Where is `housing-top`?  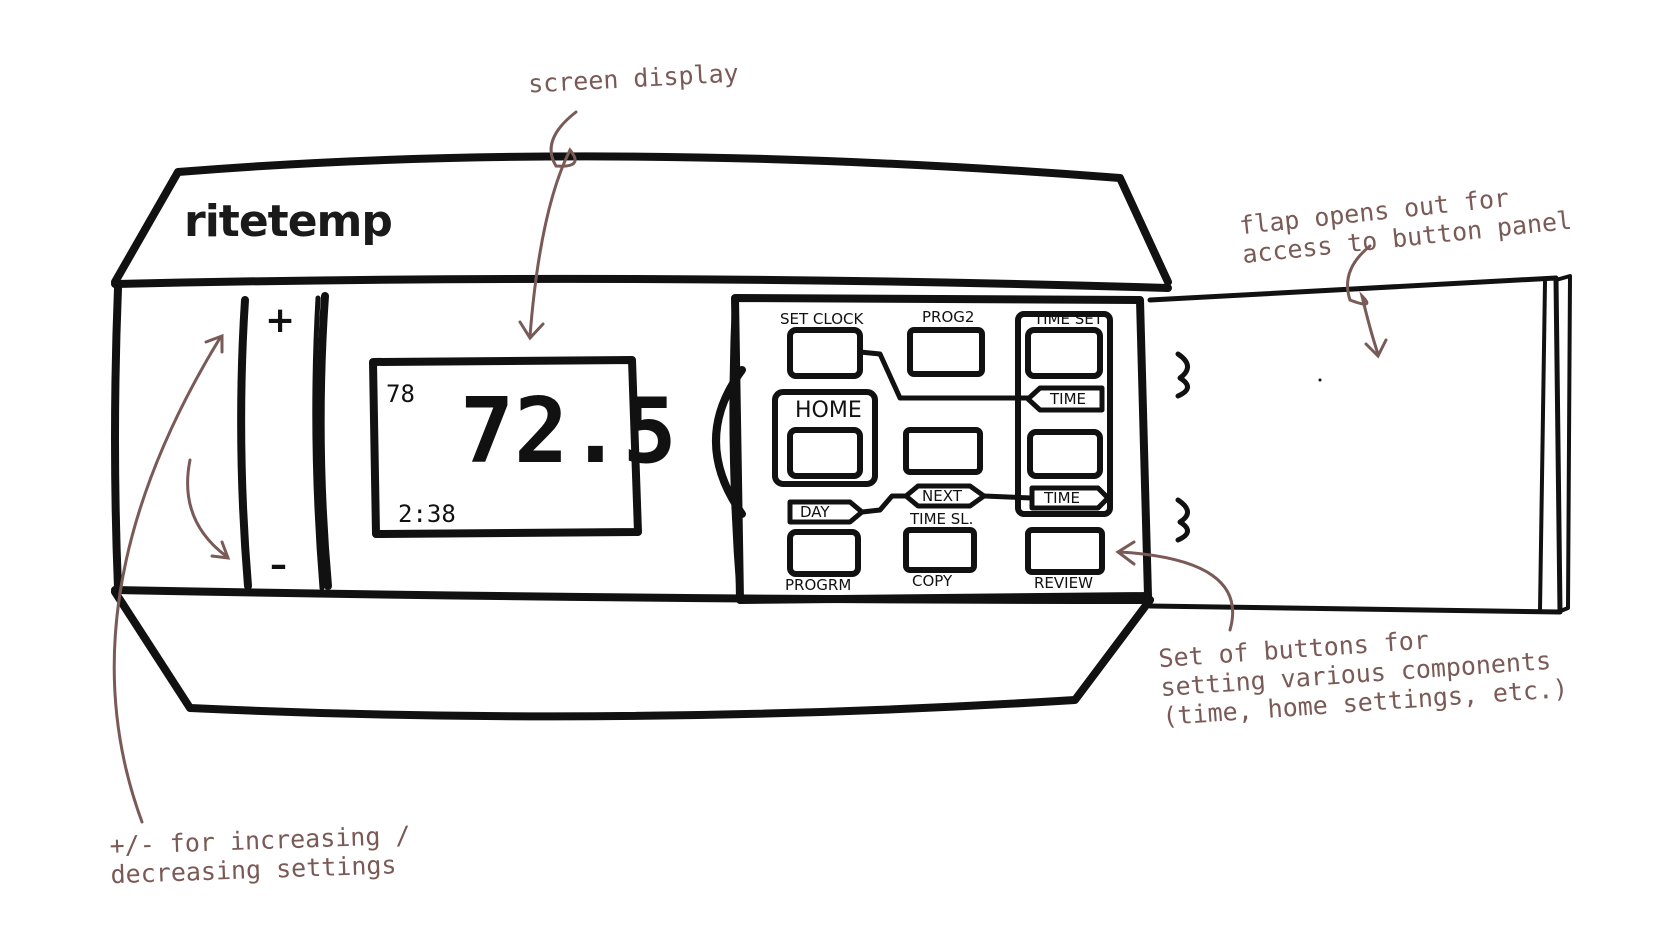 housing-top is located at coordinates (641, 219).